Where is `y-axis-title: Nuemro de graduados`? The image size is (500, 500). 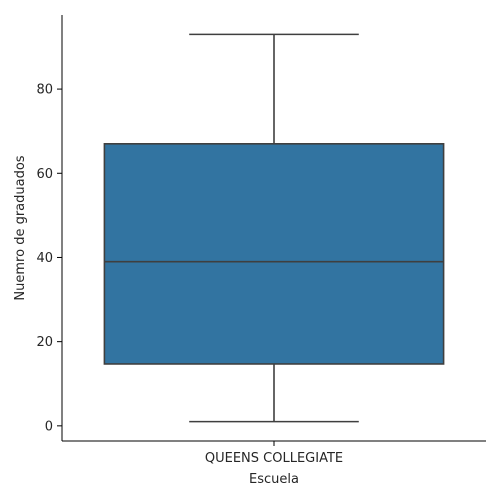 y-axis-title: Nuemro de graduados is located at coordinates (20, 227).